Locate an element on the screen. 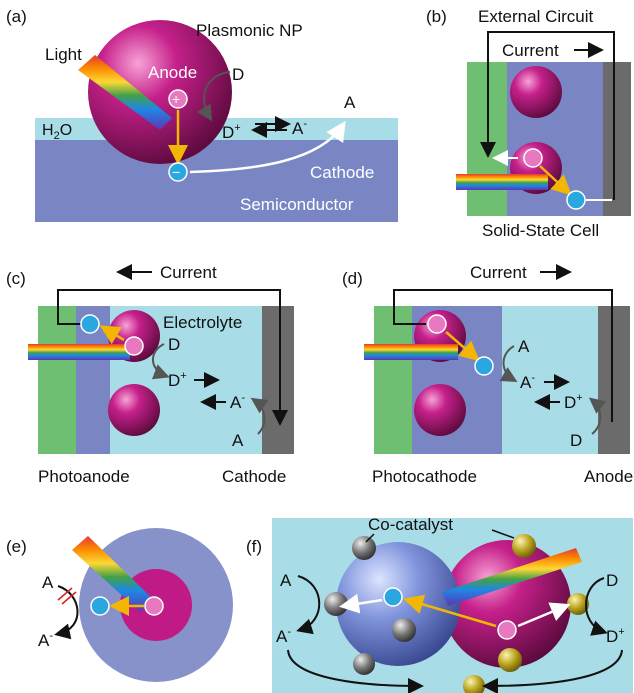 This screenshot has height=693, width=634. panel-e-tag: (e) is located at coordinates (16, 546).